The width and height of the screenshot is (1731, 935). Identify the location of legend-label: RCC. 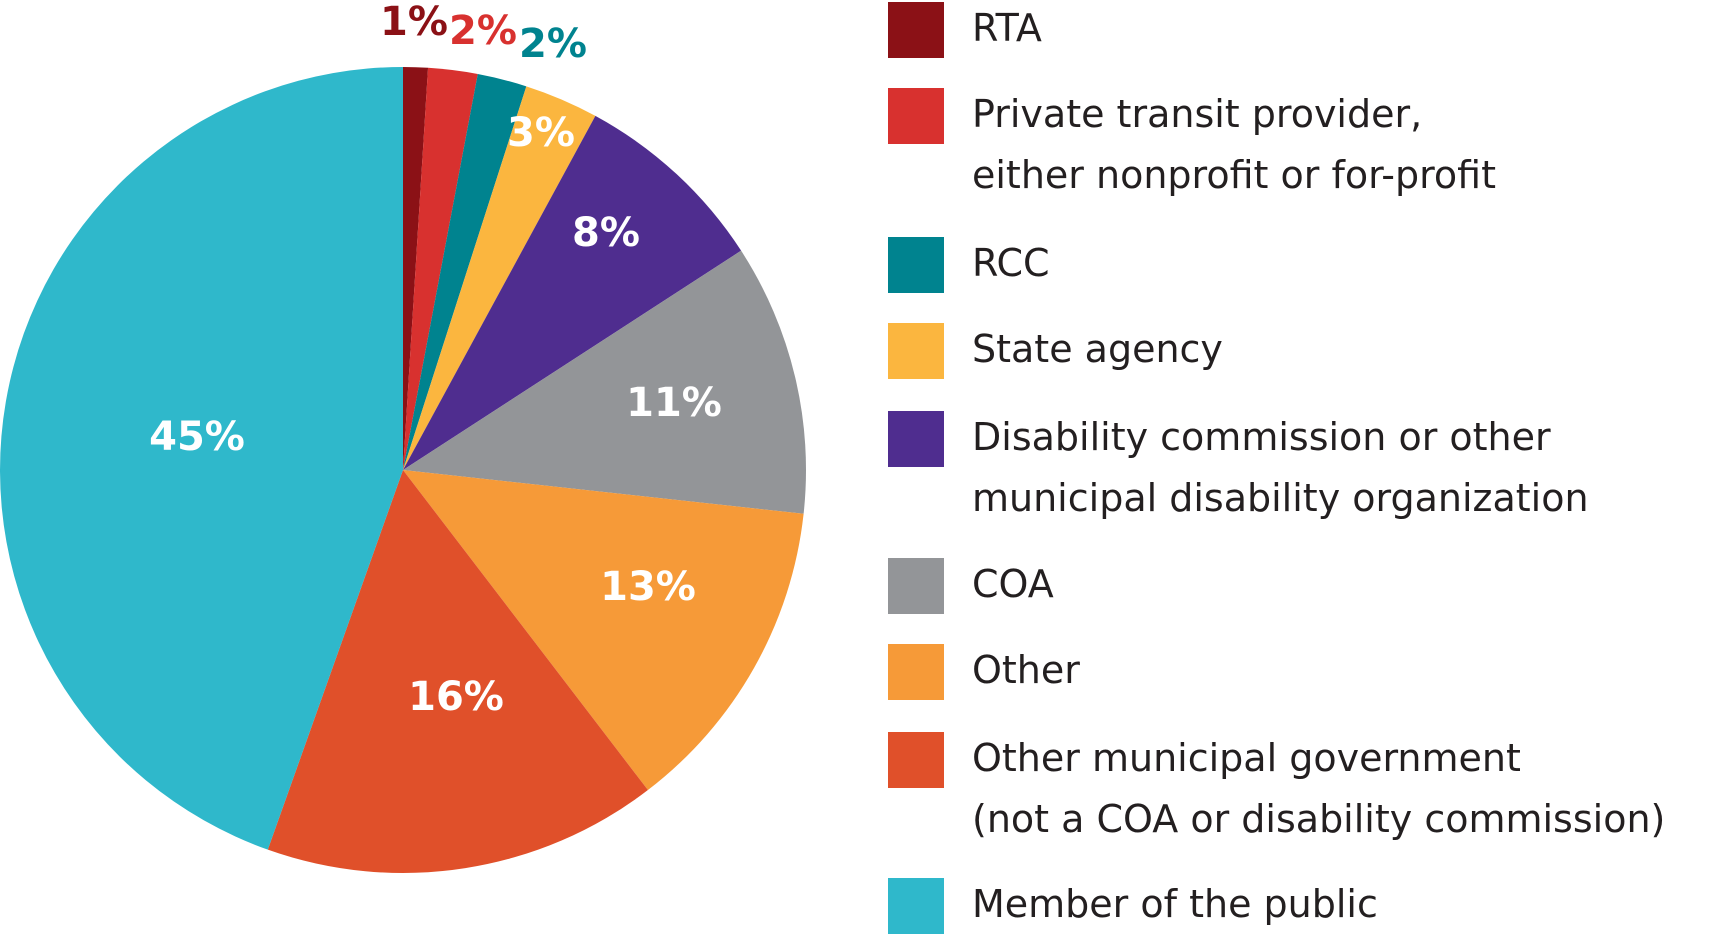
(1011, 263).